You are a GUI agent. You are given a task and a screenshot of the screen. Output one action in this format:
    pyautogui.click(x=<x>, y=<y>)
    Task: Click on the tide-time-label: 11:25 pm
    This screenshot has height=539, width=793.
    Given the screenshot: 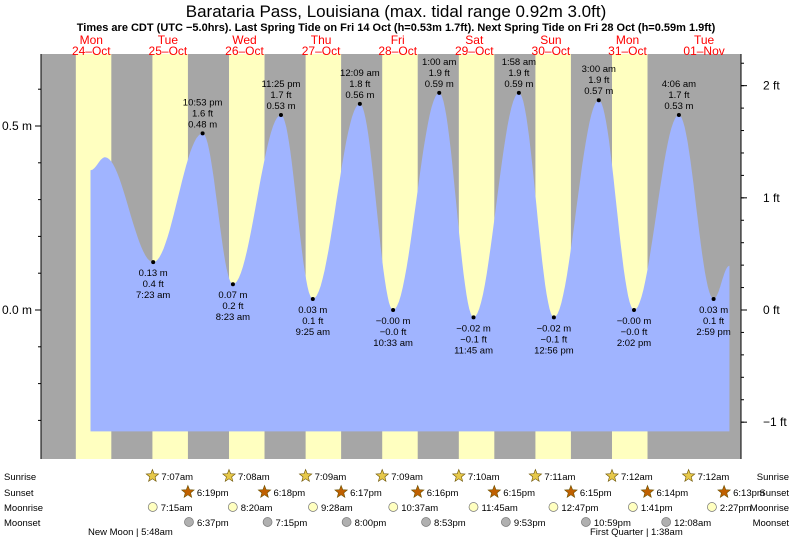 What is the action you would take?
    pyautogui.click(x=281, y=84)
    